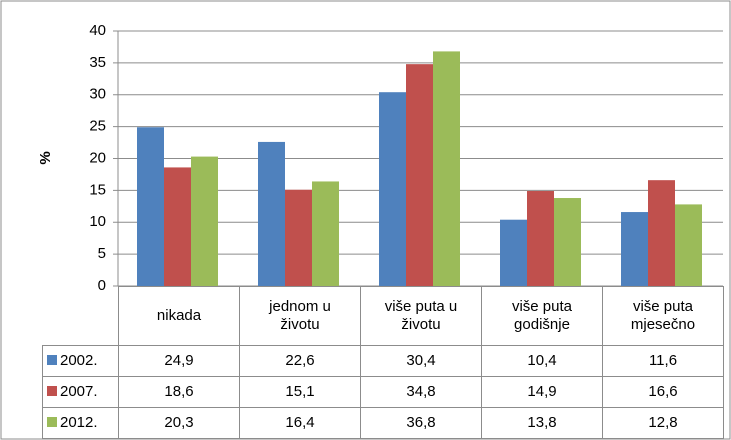 The height and width of the screenshot is (440, 731). I want to click on table-corner, so click(80, 316).